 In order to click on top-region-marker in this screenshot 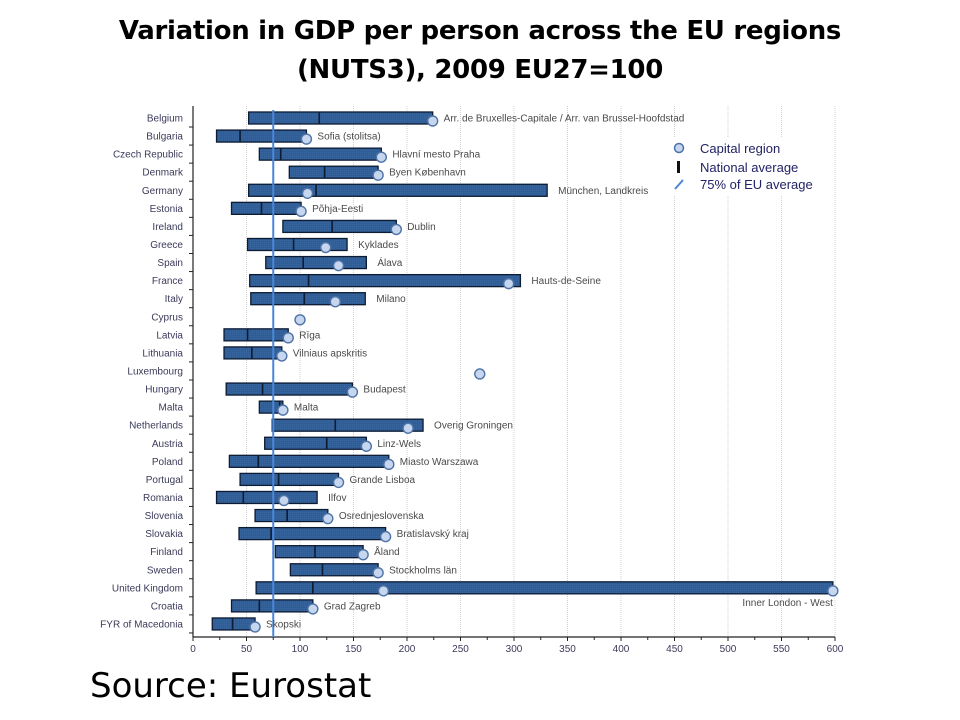, I will do `click(833, 591)`.